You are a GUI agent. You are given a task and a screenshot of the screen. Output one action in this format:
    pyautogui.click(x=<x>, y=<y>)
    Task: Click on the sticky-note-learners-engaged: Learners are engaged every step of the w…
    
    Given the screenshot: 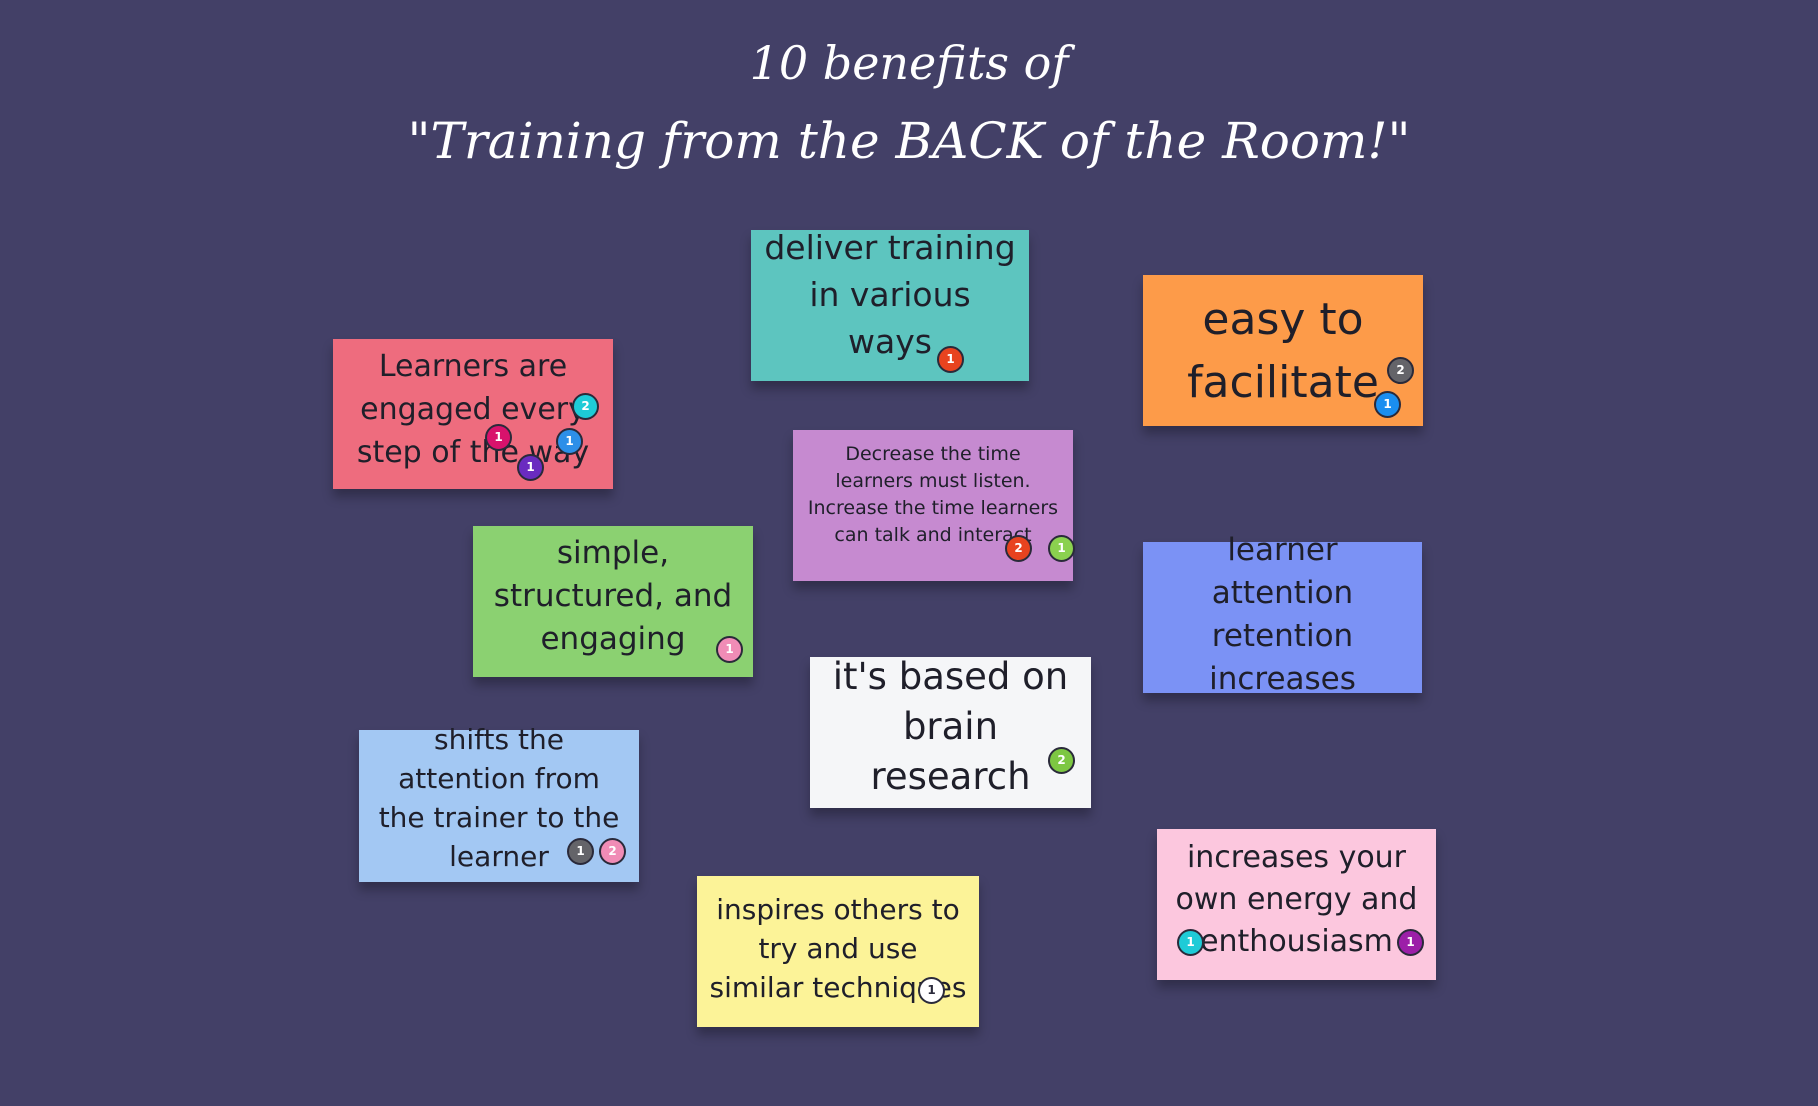 What is the action you would take?
    pyautogui.click(x=473, y=414)
    